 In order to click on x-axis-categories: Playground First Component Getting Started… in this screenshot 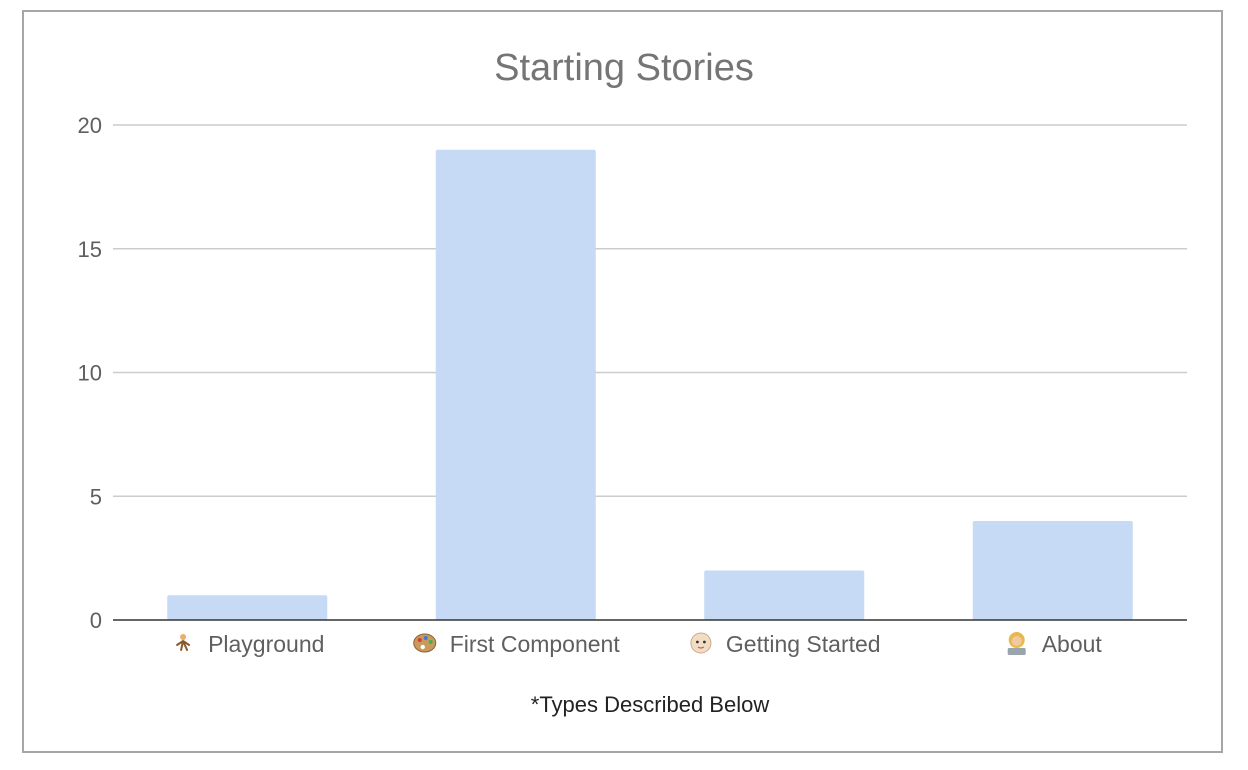, I will do `click(639, 644)`.